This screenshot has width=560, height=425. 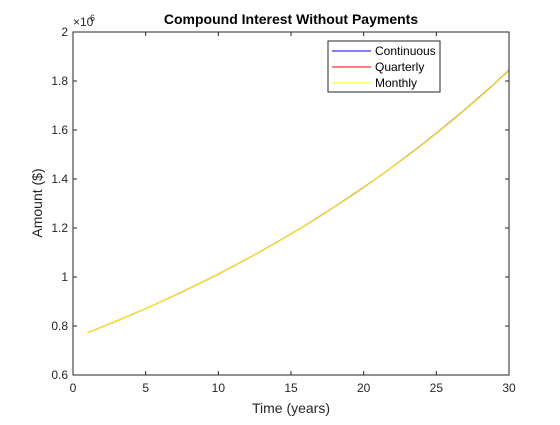 What do you see at coordinates (64, 32) in the screenshot?
I see `y-tick-label: 2` at bounding box center [64, 32].